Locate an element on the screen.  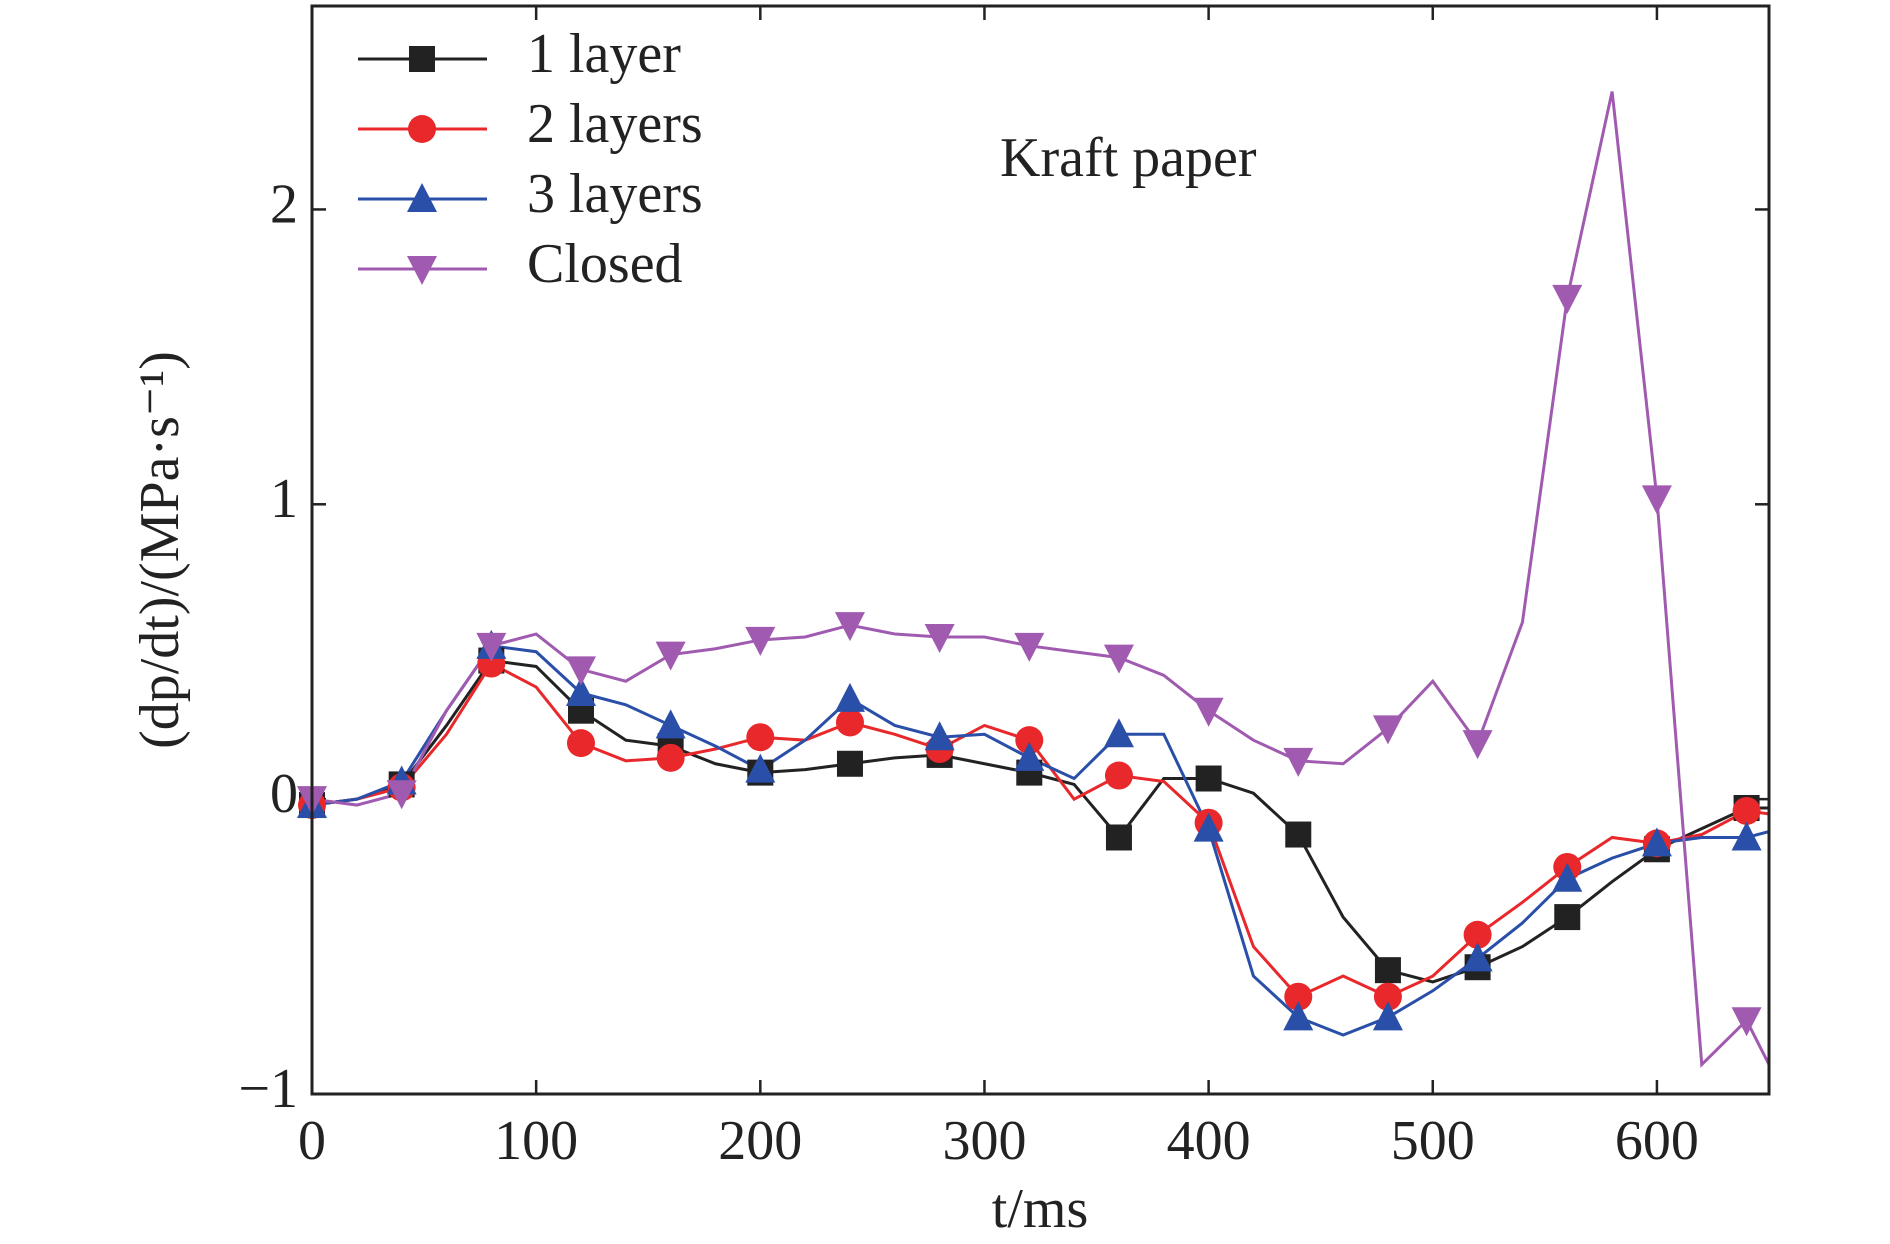
legend-label: 2 layers is located at coordinates (615, 124).